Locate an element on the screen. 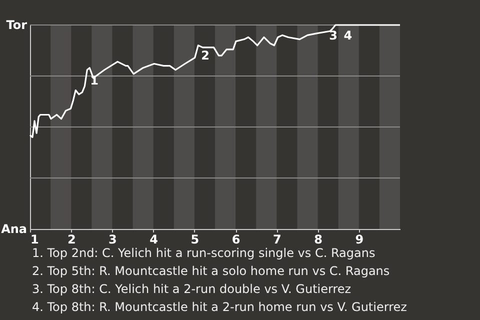  text: 2. Top 5th: R. Mountcastle hit a solo home run vs C. Ragans is located at coordinates (211, 271).